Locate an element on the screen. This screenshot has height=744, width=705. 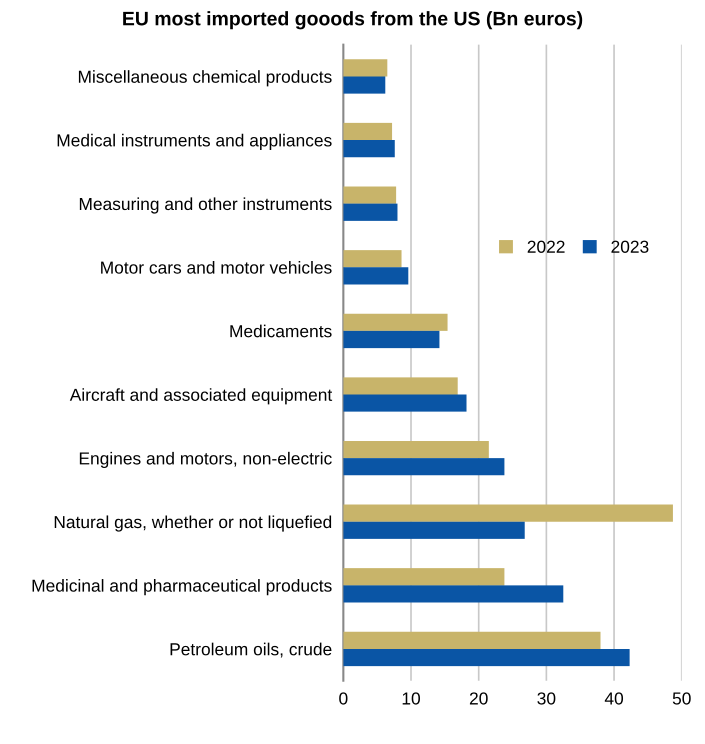
legend-label: 2022 is located at coordinates (546, 246).